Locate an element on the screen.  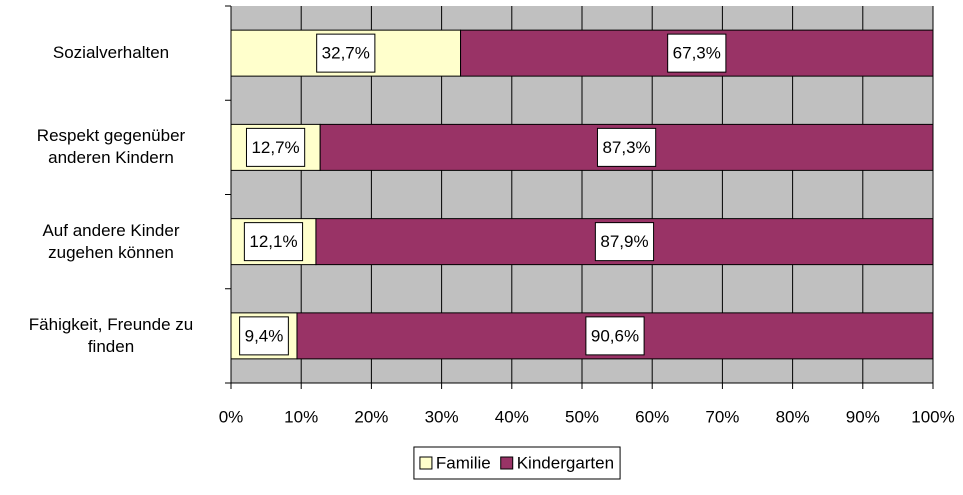
x-tick-label: 40% is located at coordinates (512, 416).